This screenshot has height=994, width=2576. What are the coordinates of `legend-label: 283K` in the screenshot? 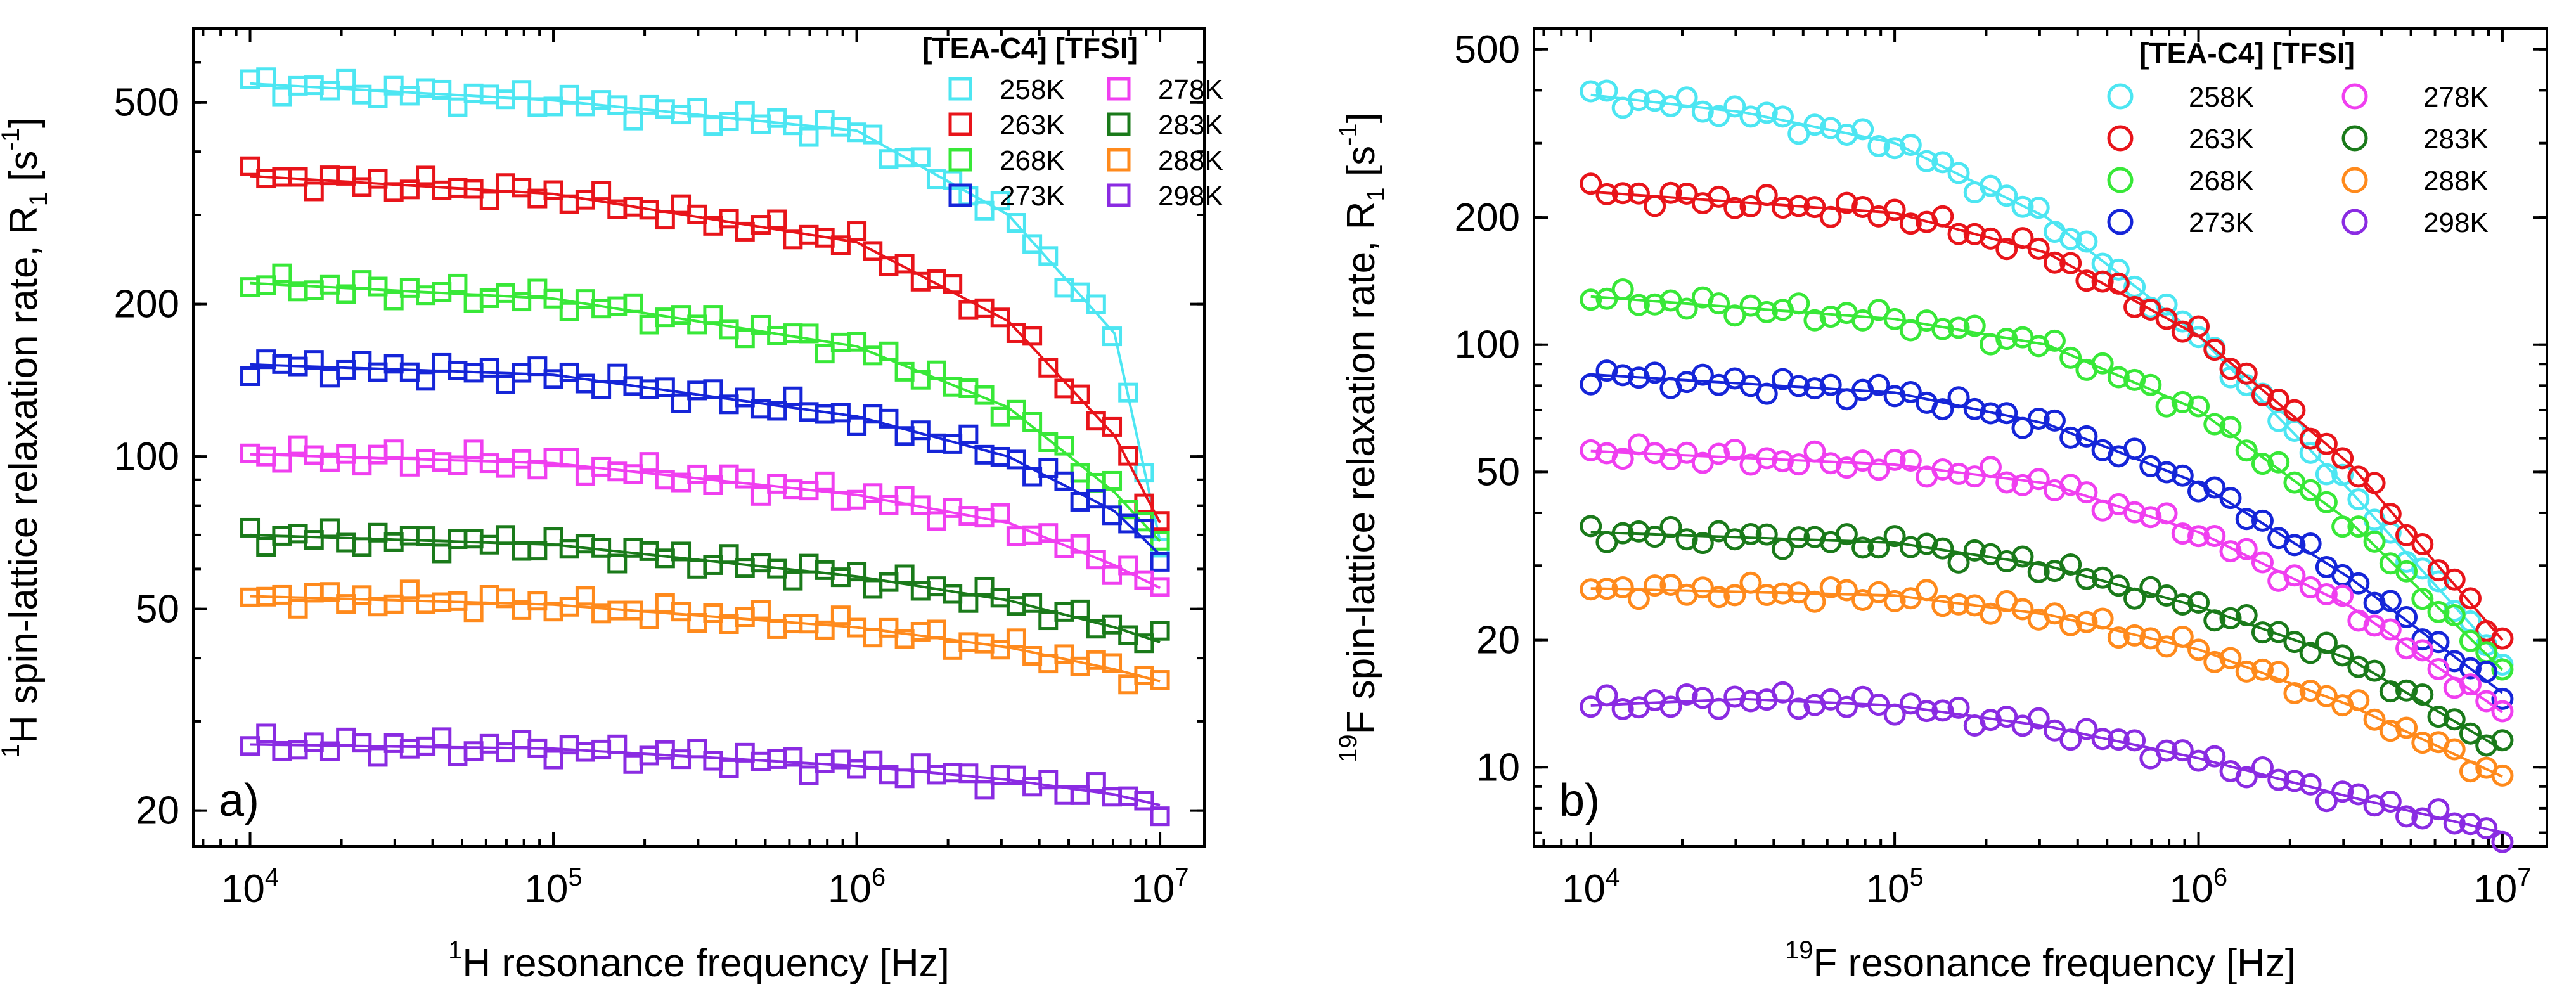 It's located at (1190, 125).